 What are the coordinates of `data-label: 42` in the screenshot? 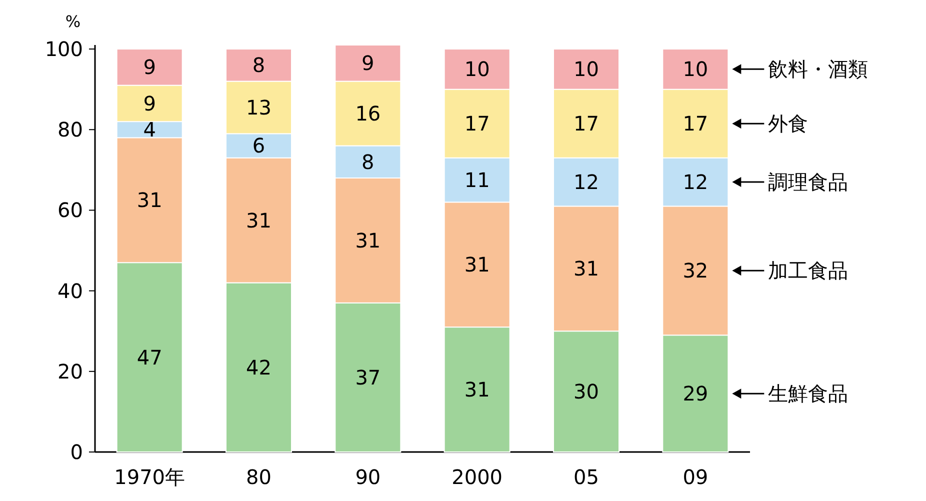 It's located at (259, 367).